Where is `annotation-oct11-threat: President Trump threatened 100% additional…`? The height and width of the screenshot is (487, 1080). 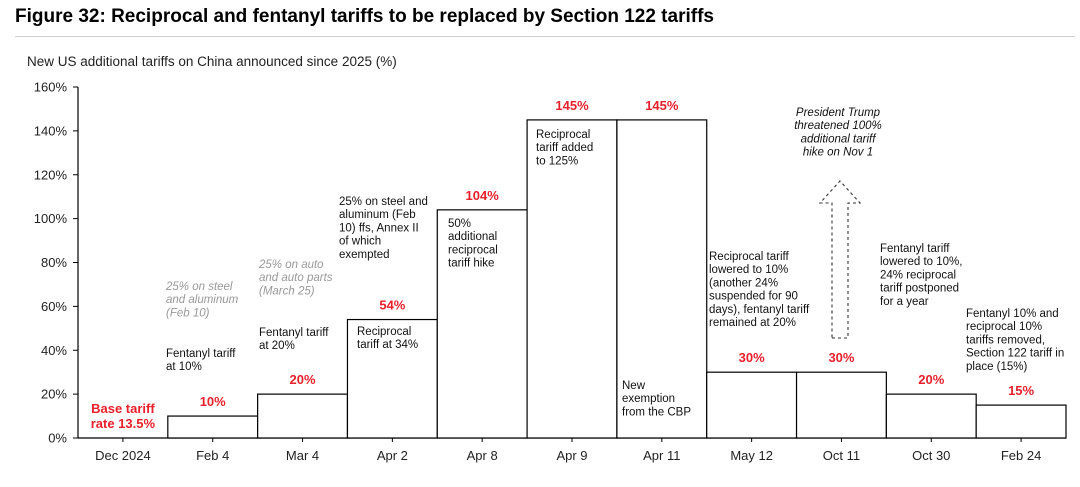
annotation-oct11-threat: President Trump threatened 100% additional… is located at coordinates (838, 133).